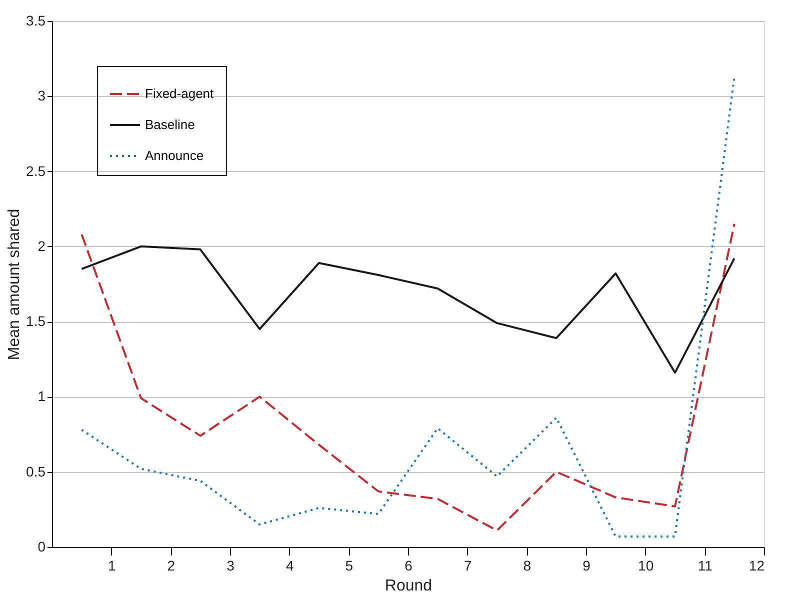  I want to click on y-axis-title: Mean amount shared, so click(15, 284).